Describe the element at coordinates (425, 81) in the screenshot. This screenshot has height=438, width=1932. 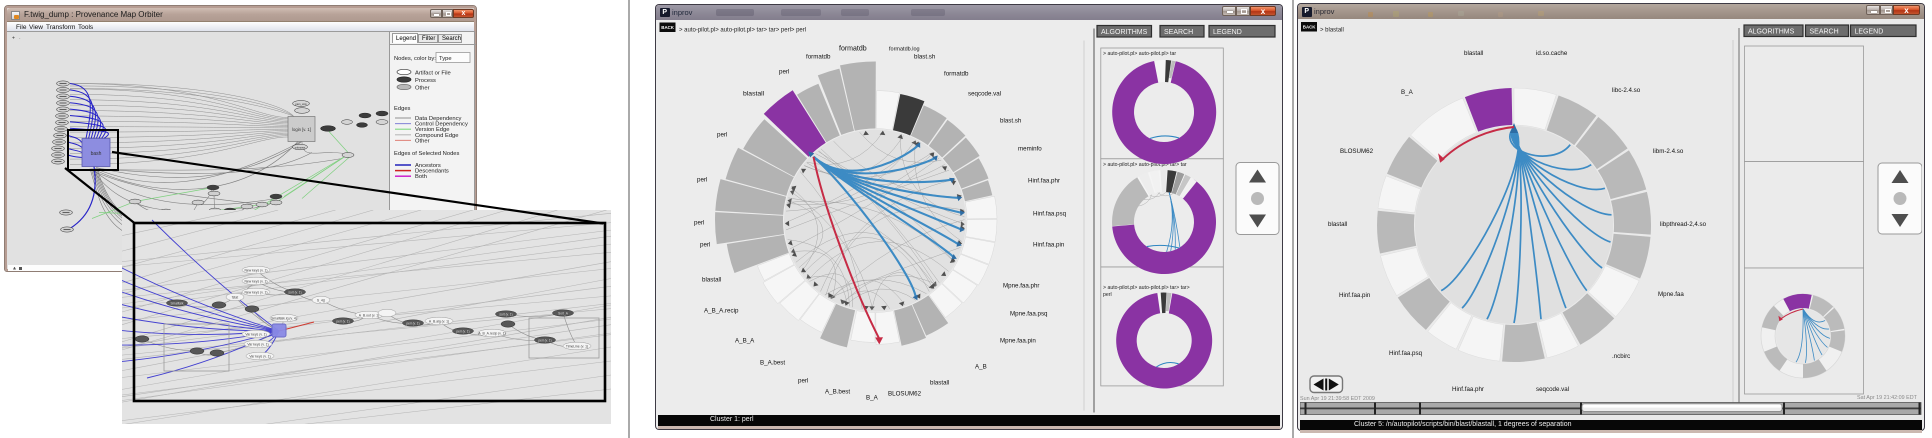
I see `svg-text: Process` at that location.